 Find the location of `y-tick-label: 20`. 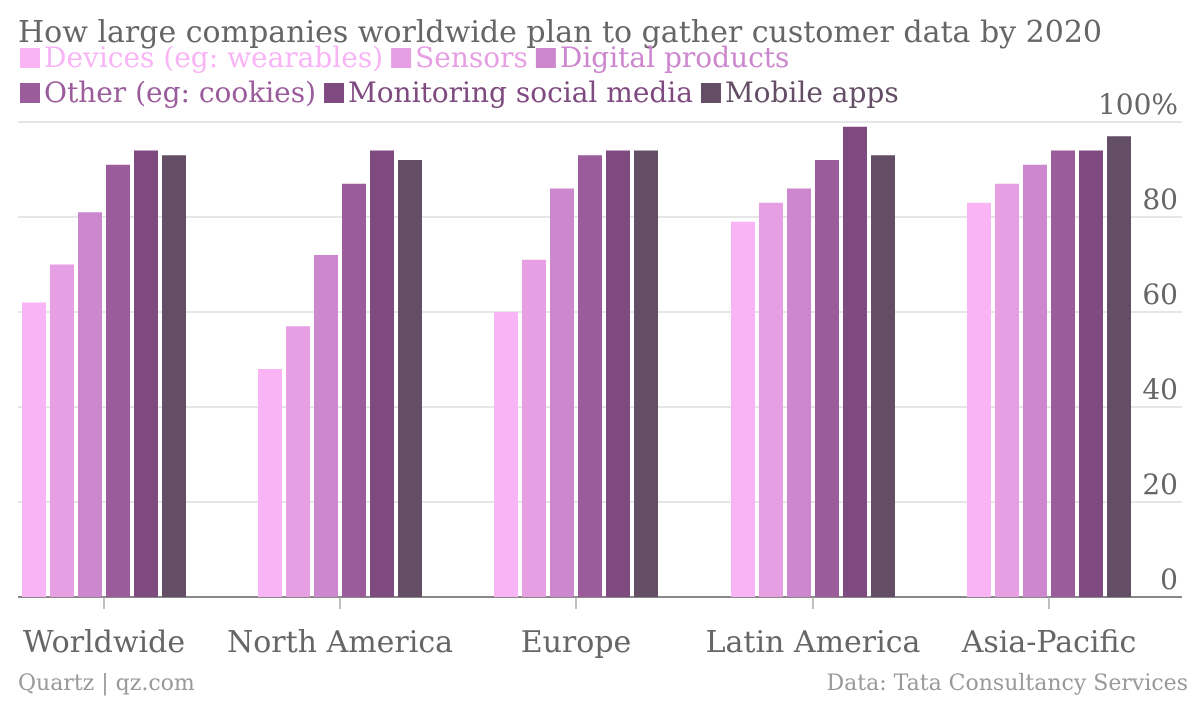

y-tick-label: 20 is located at coordinates (1160, 484).